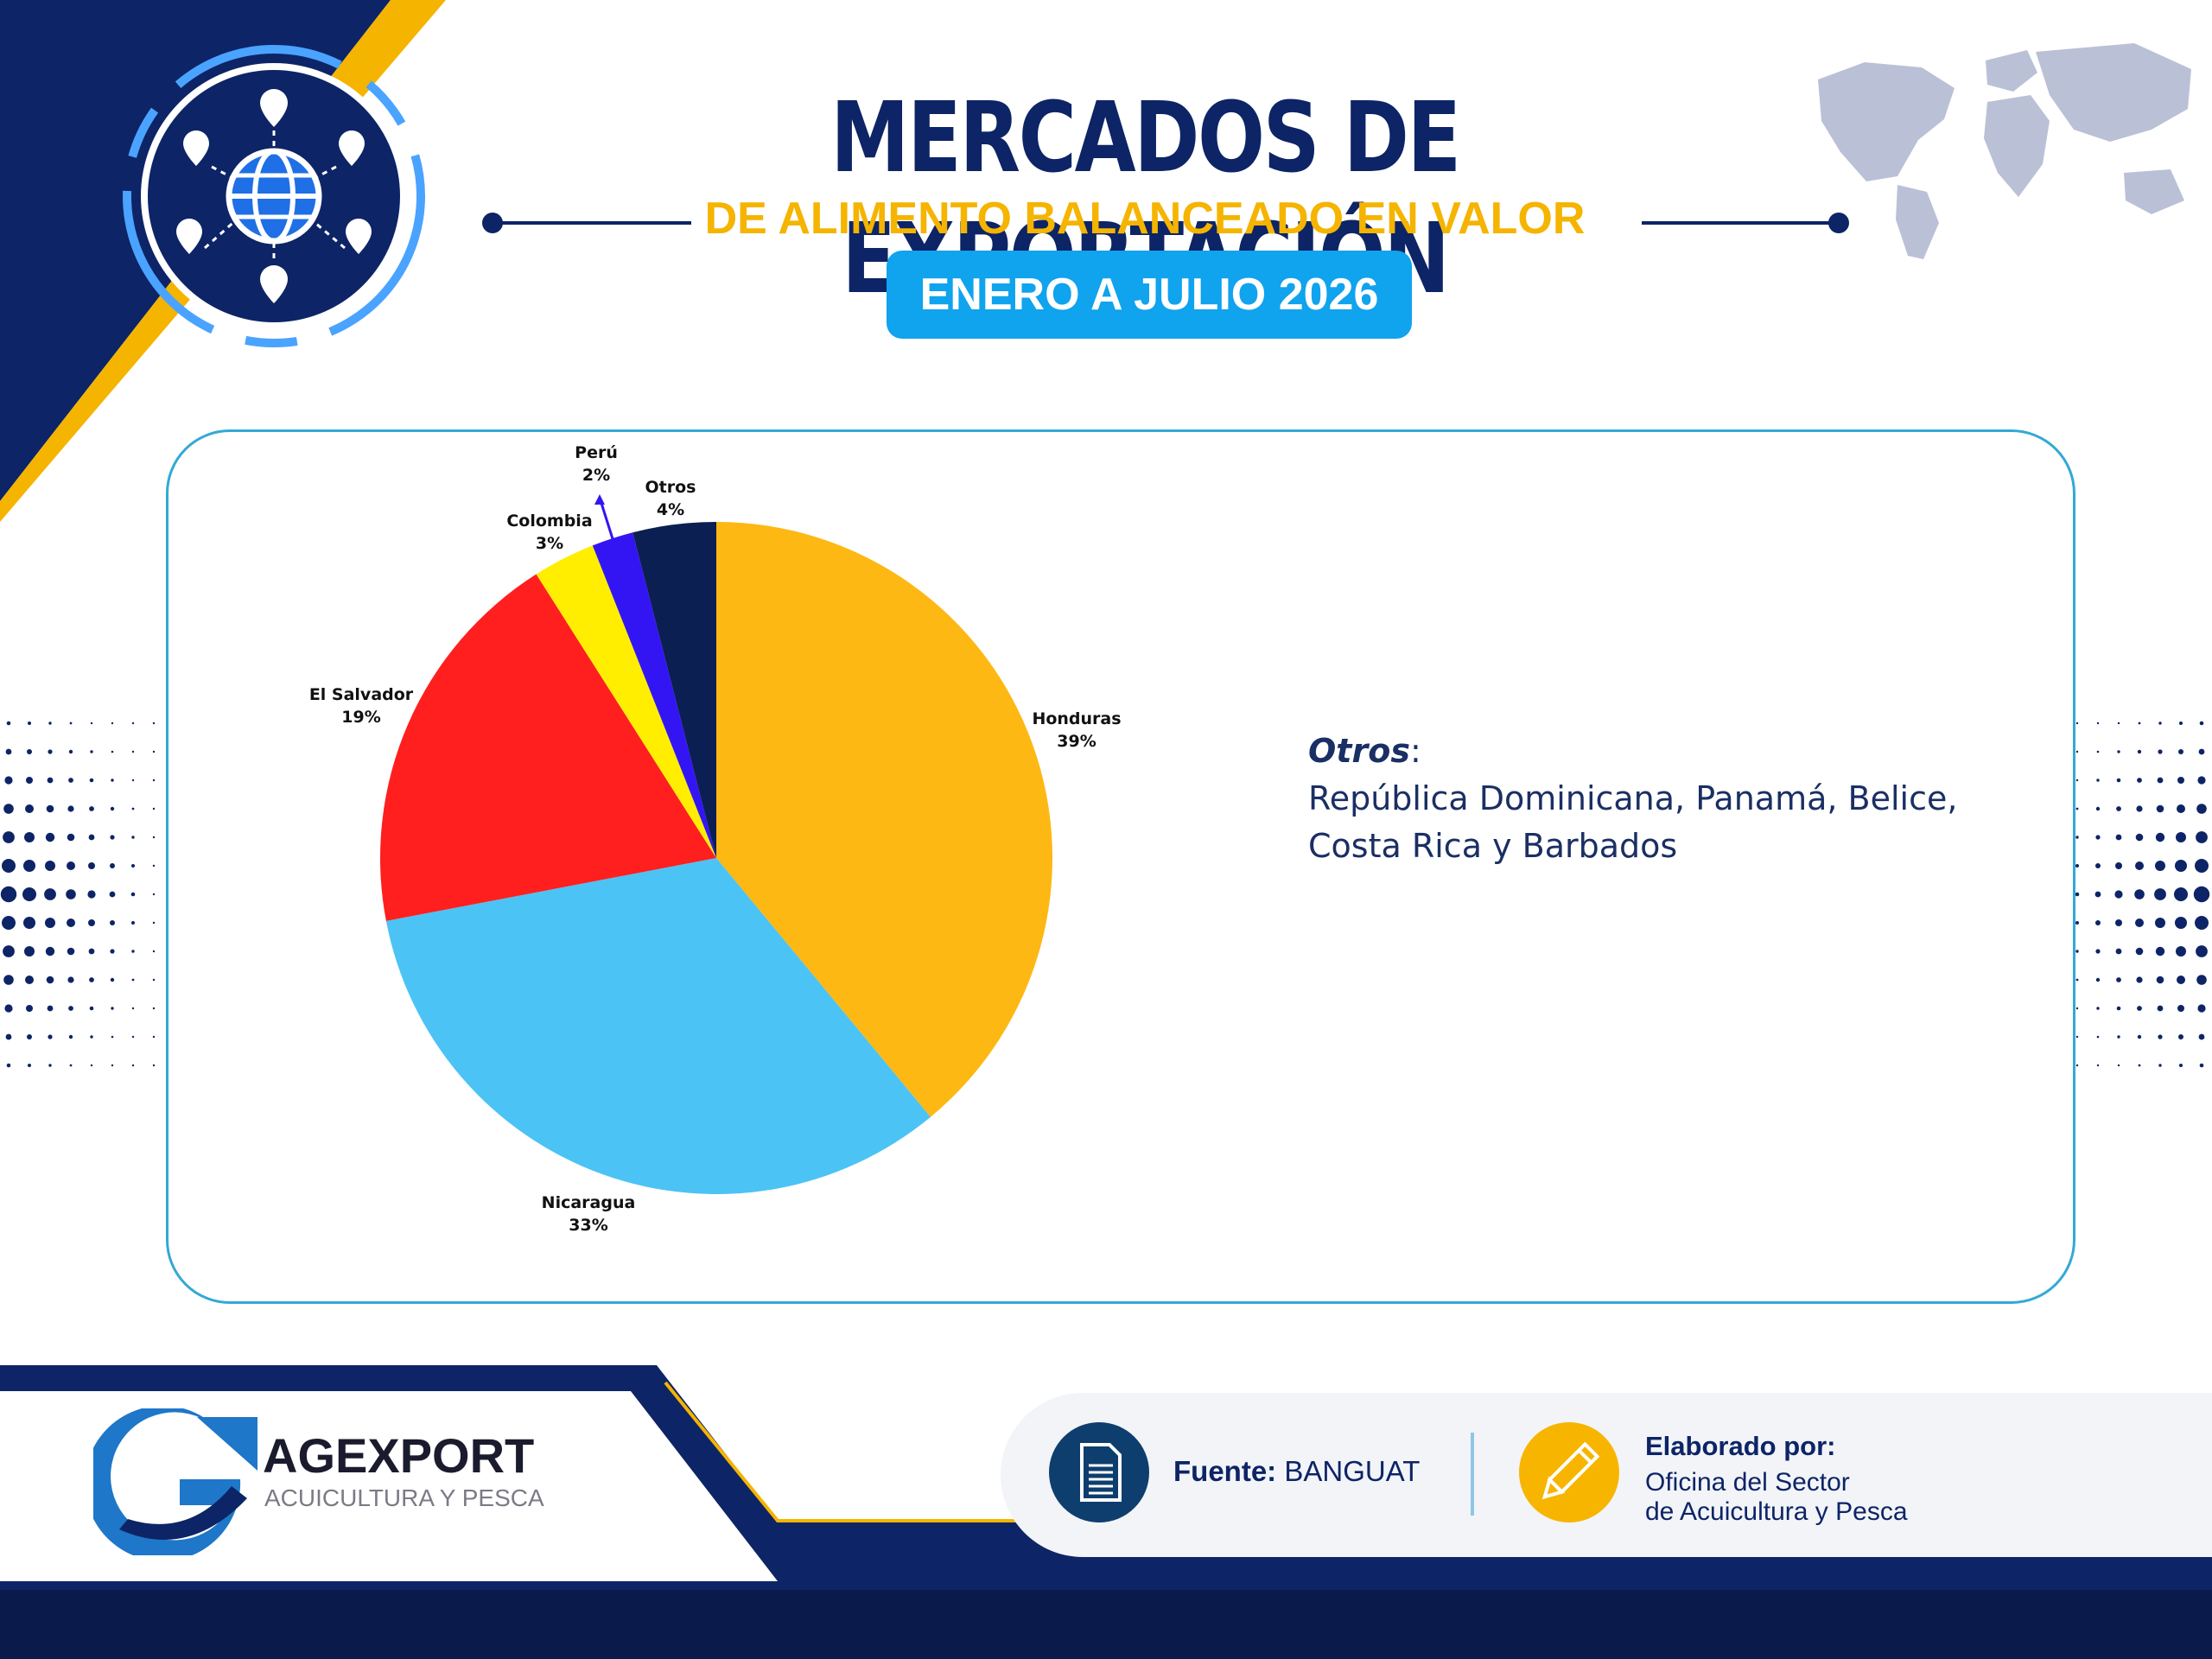 The image size is (2212, 1659). Describe the element at coordinates (1225, 1471) in the screenshot. I see `source-label: Fuente:` at that location.